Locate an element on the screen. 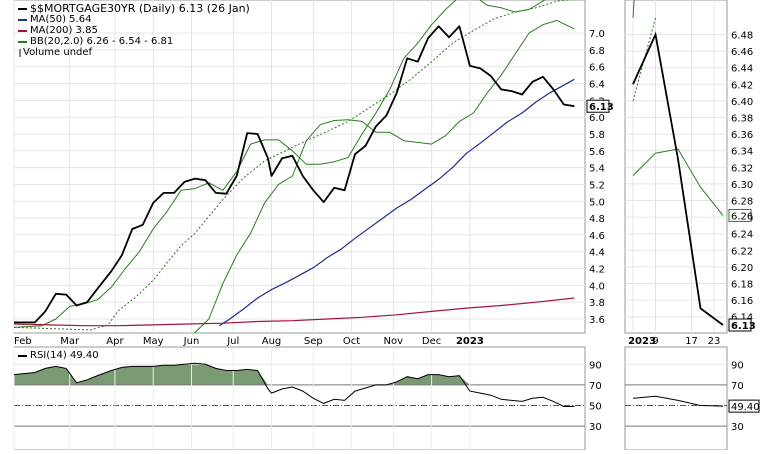  main-x-tick-label: May is located at coordinates (153, 341).